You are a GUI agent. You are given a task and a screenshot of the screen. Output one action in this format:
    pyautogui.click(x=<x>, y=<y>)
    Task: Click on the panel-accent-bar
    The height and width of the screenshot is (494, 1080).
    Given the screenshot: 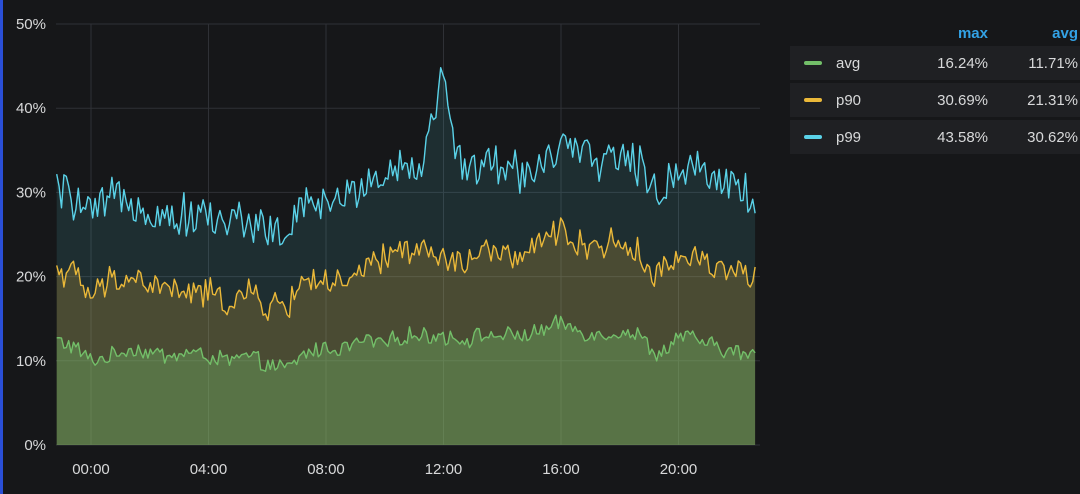 What is the action you would take?
    pyautogui.click(x=1, y=247)
    